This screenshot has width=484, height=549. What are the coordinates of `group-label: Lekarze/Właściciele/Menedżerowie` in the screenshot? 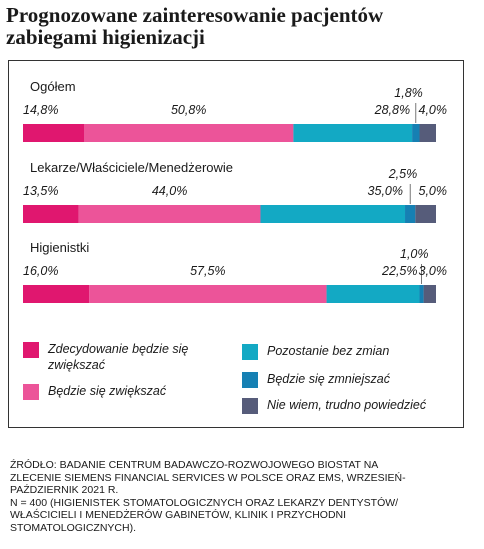 It's located at (131, 167).